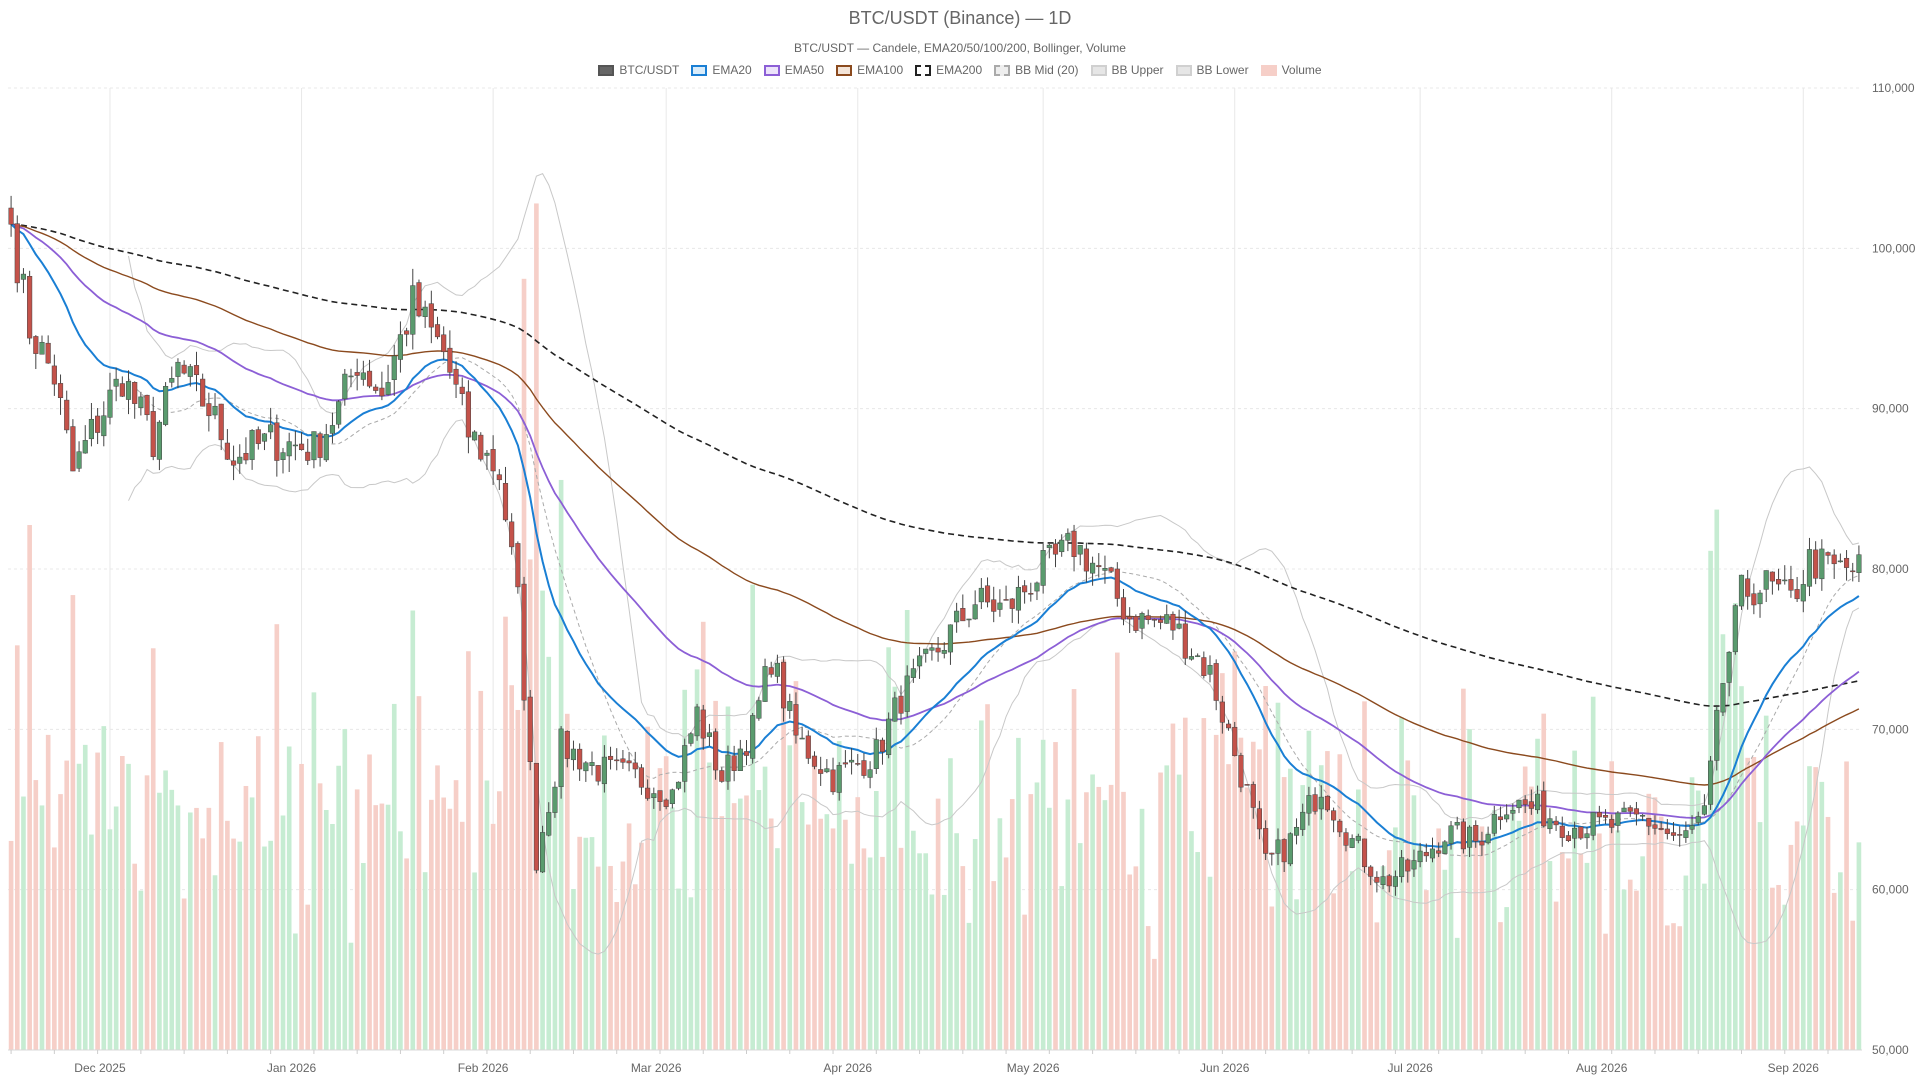 The height and width of the screenshot is (1080, 1920). What do you see at coordinates (732, 70) in the screenshot?
I see `legend-label: EMA20` at bounding box center [732, 70].